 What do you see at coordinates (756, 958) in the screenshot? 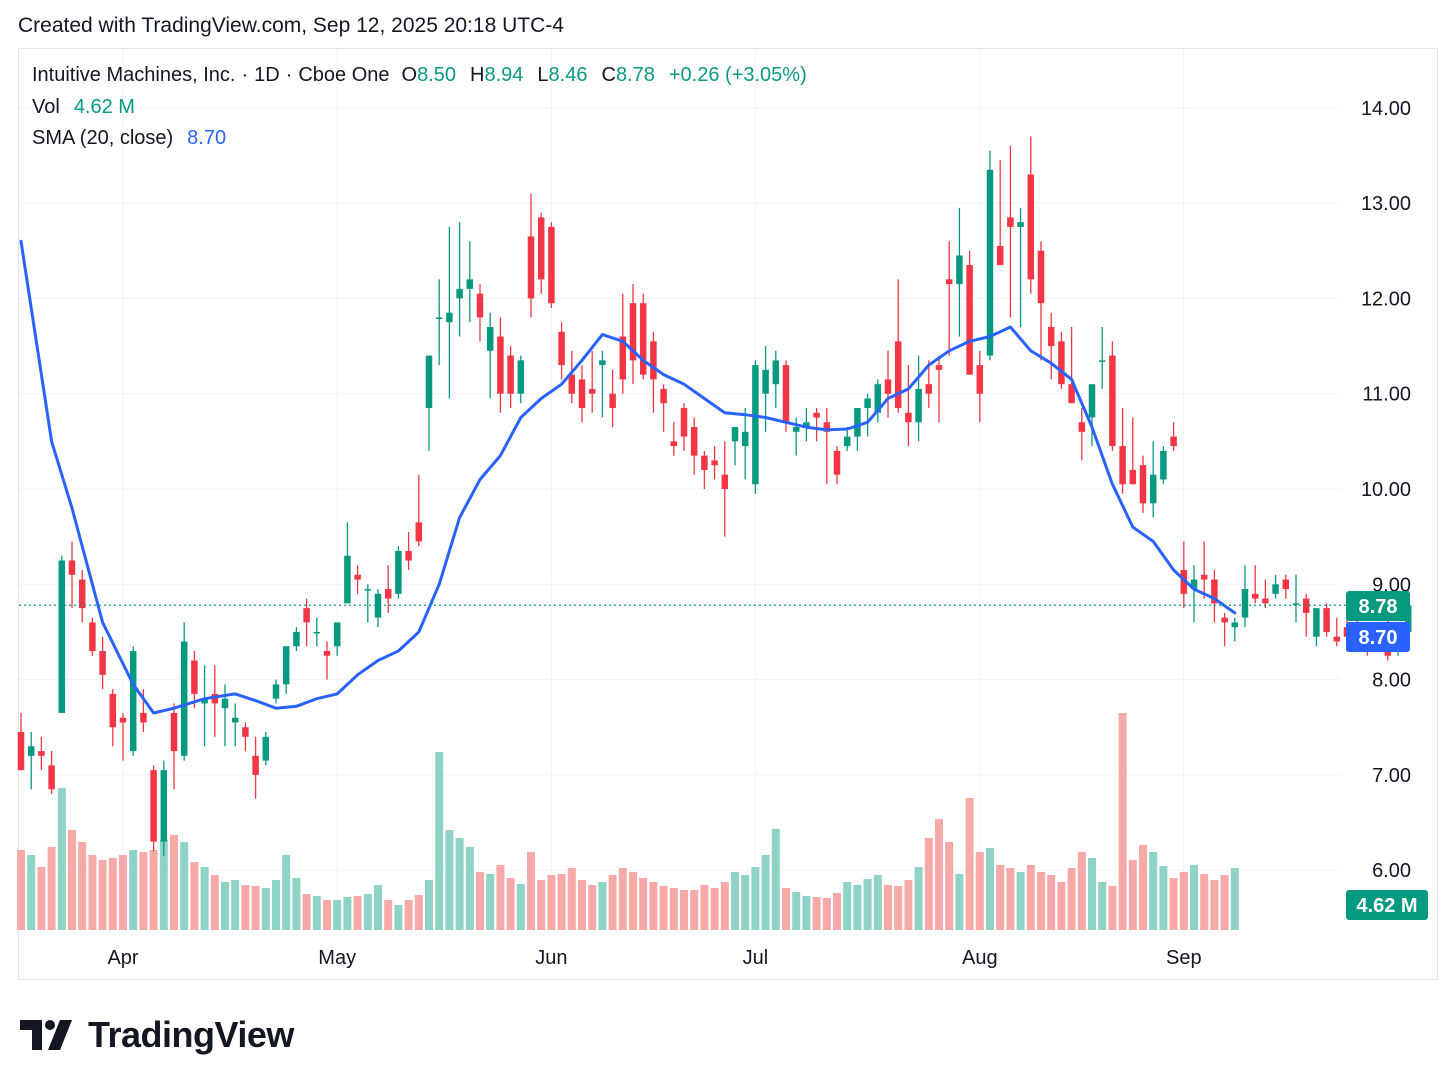
I see `time-tick-label: Jul` at bounding box center [756, 958].